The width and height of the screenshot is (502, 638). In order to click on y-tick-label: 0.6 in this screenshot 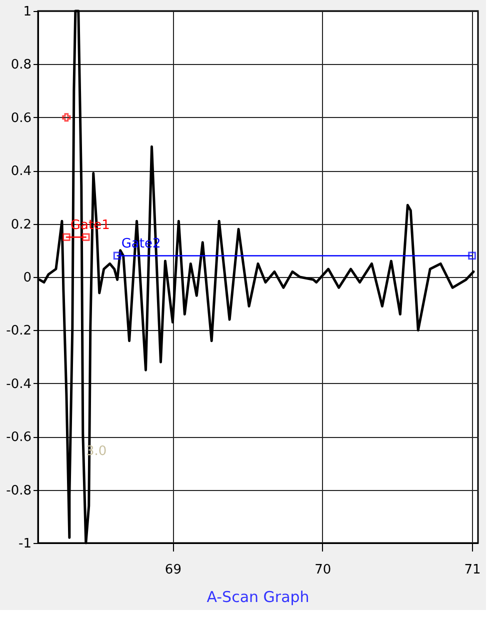, I will do `click(21, 118)`.